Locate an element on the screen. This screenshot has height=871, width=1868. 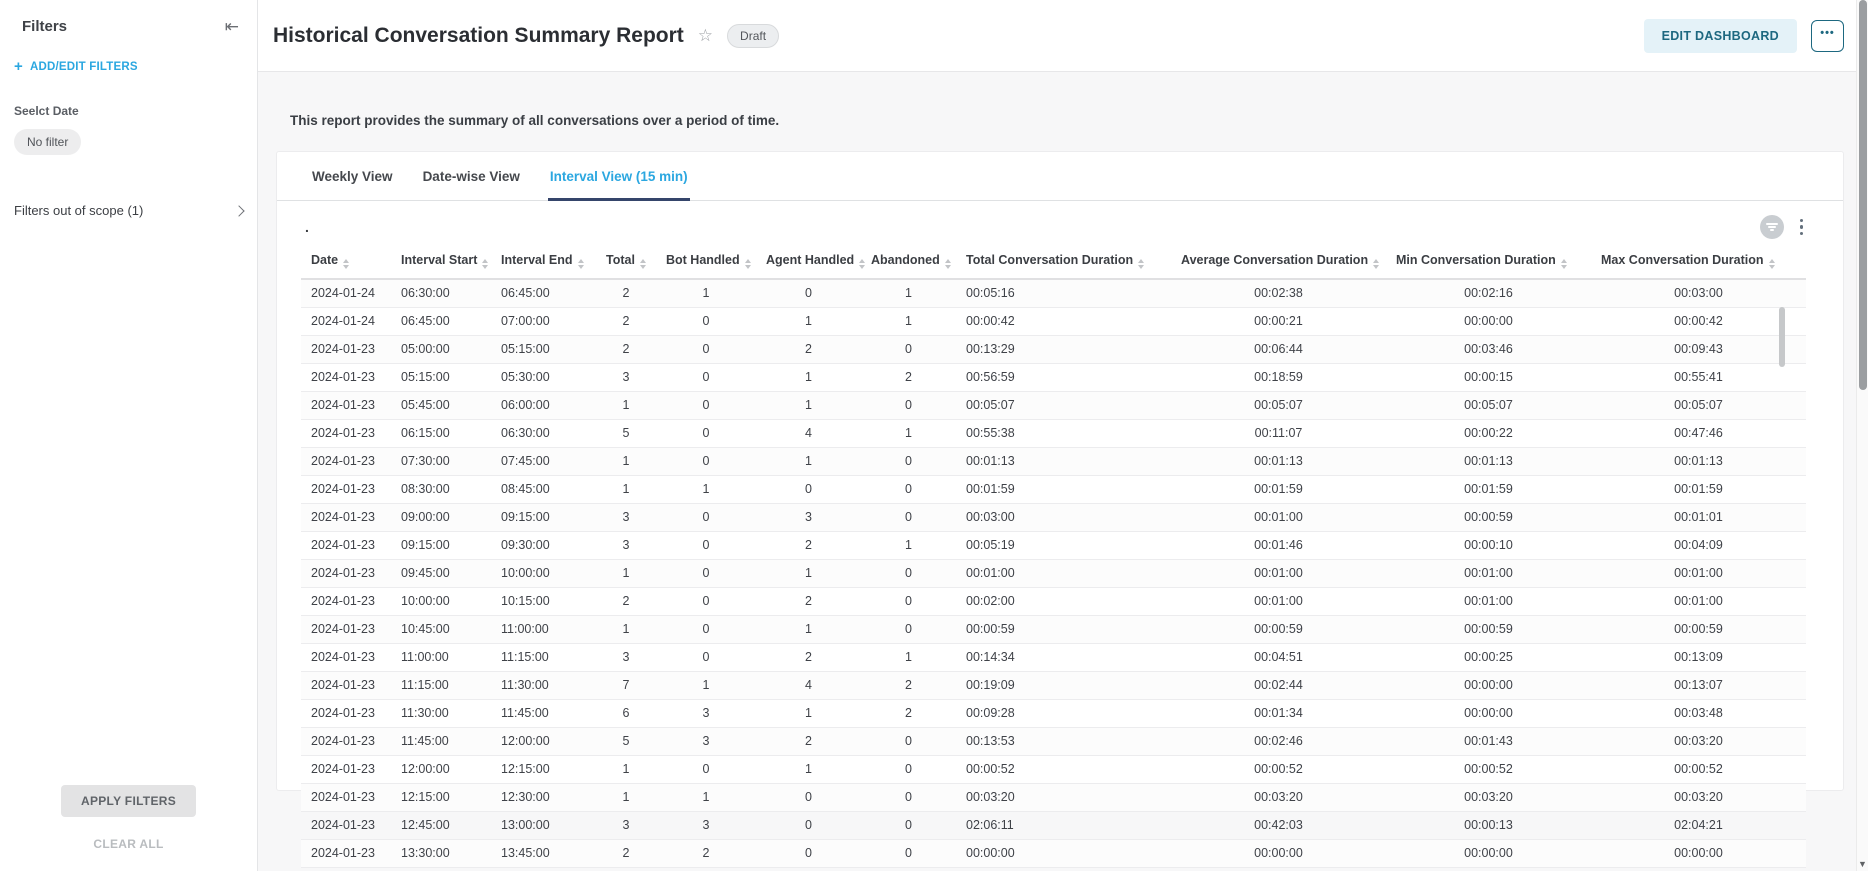
page-scrollbar-handle is located at coordinates (1862, 195).